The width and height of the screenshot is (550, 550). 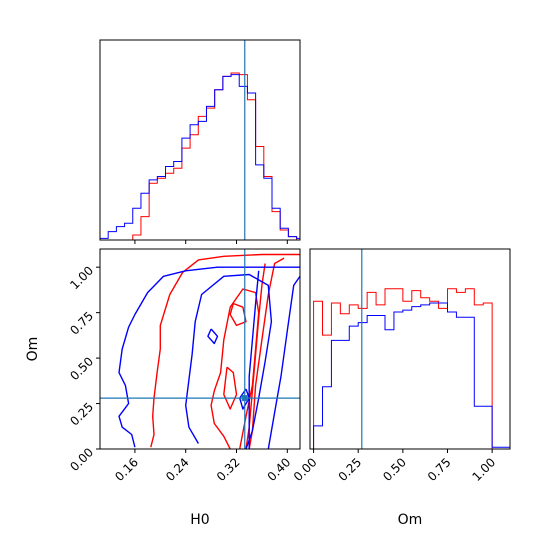 I want to click on om-histogram-x-tick-label-4: 1.00, so click(x=483, y=469).